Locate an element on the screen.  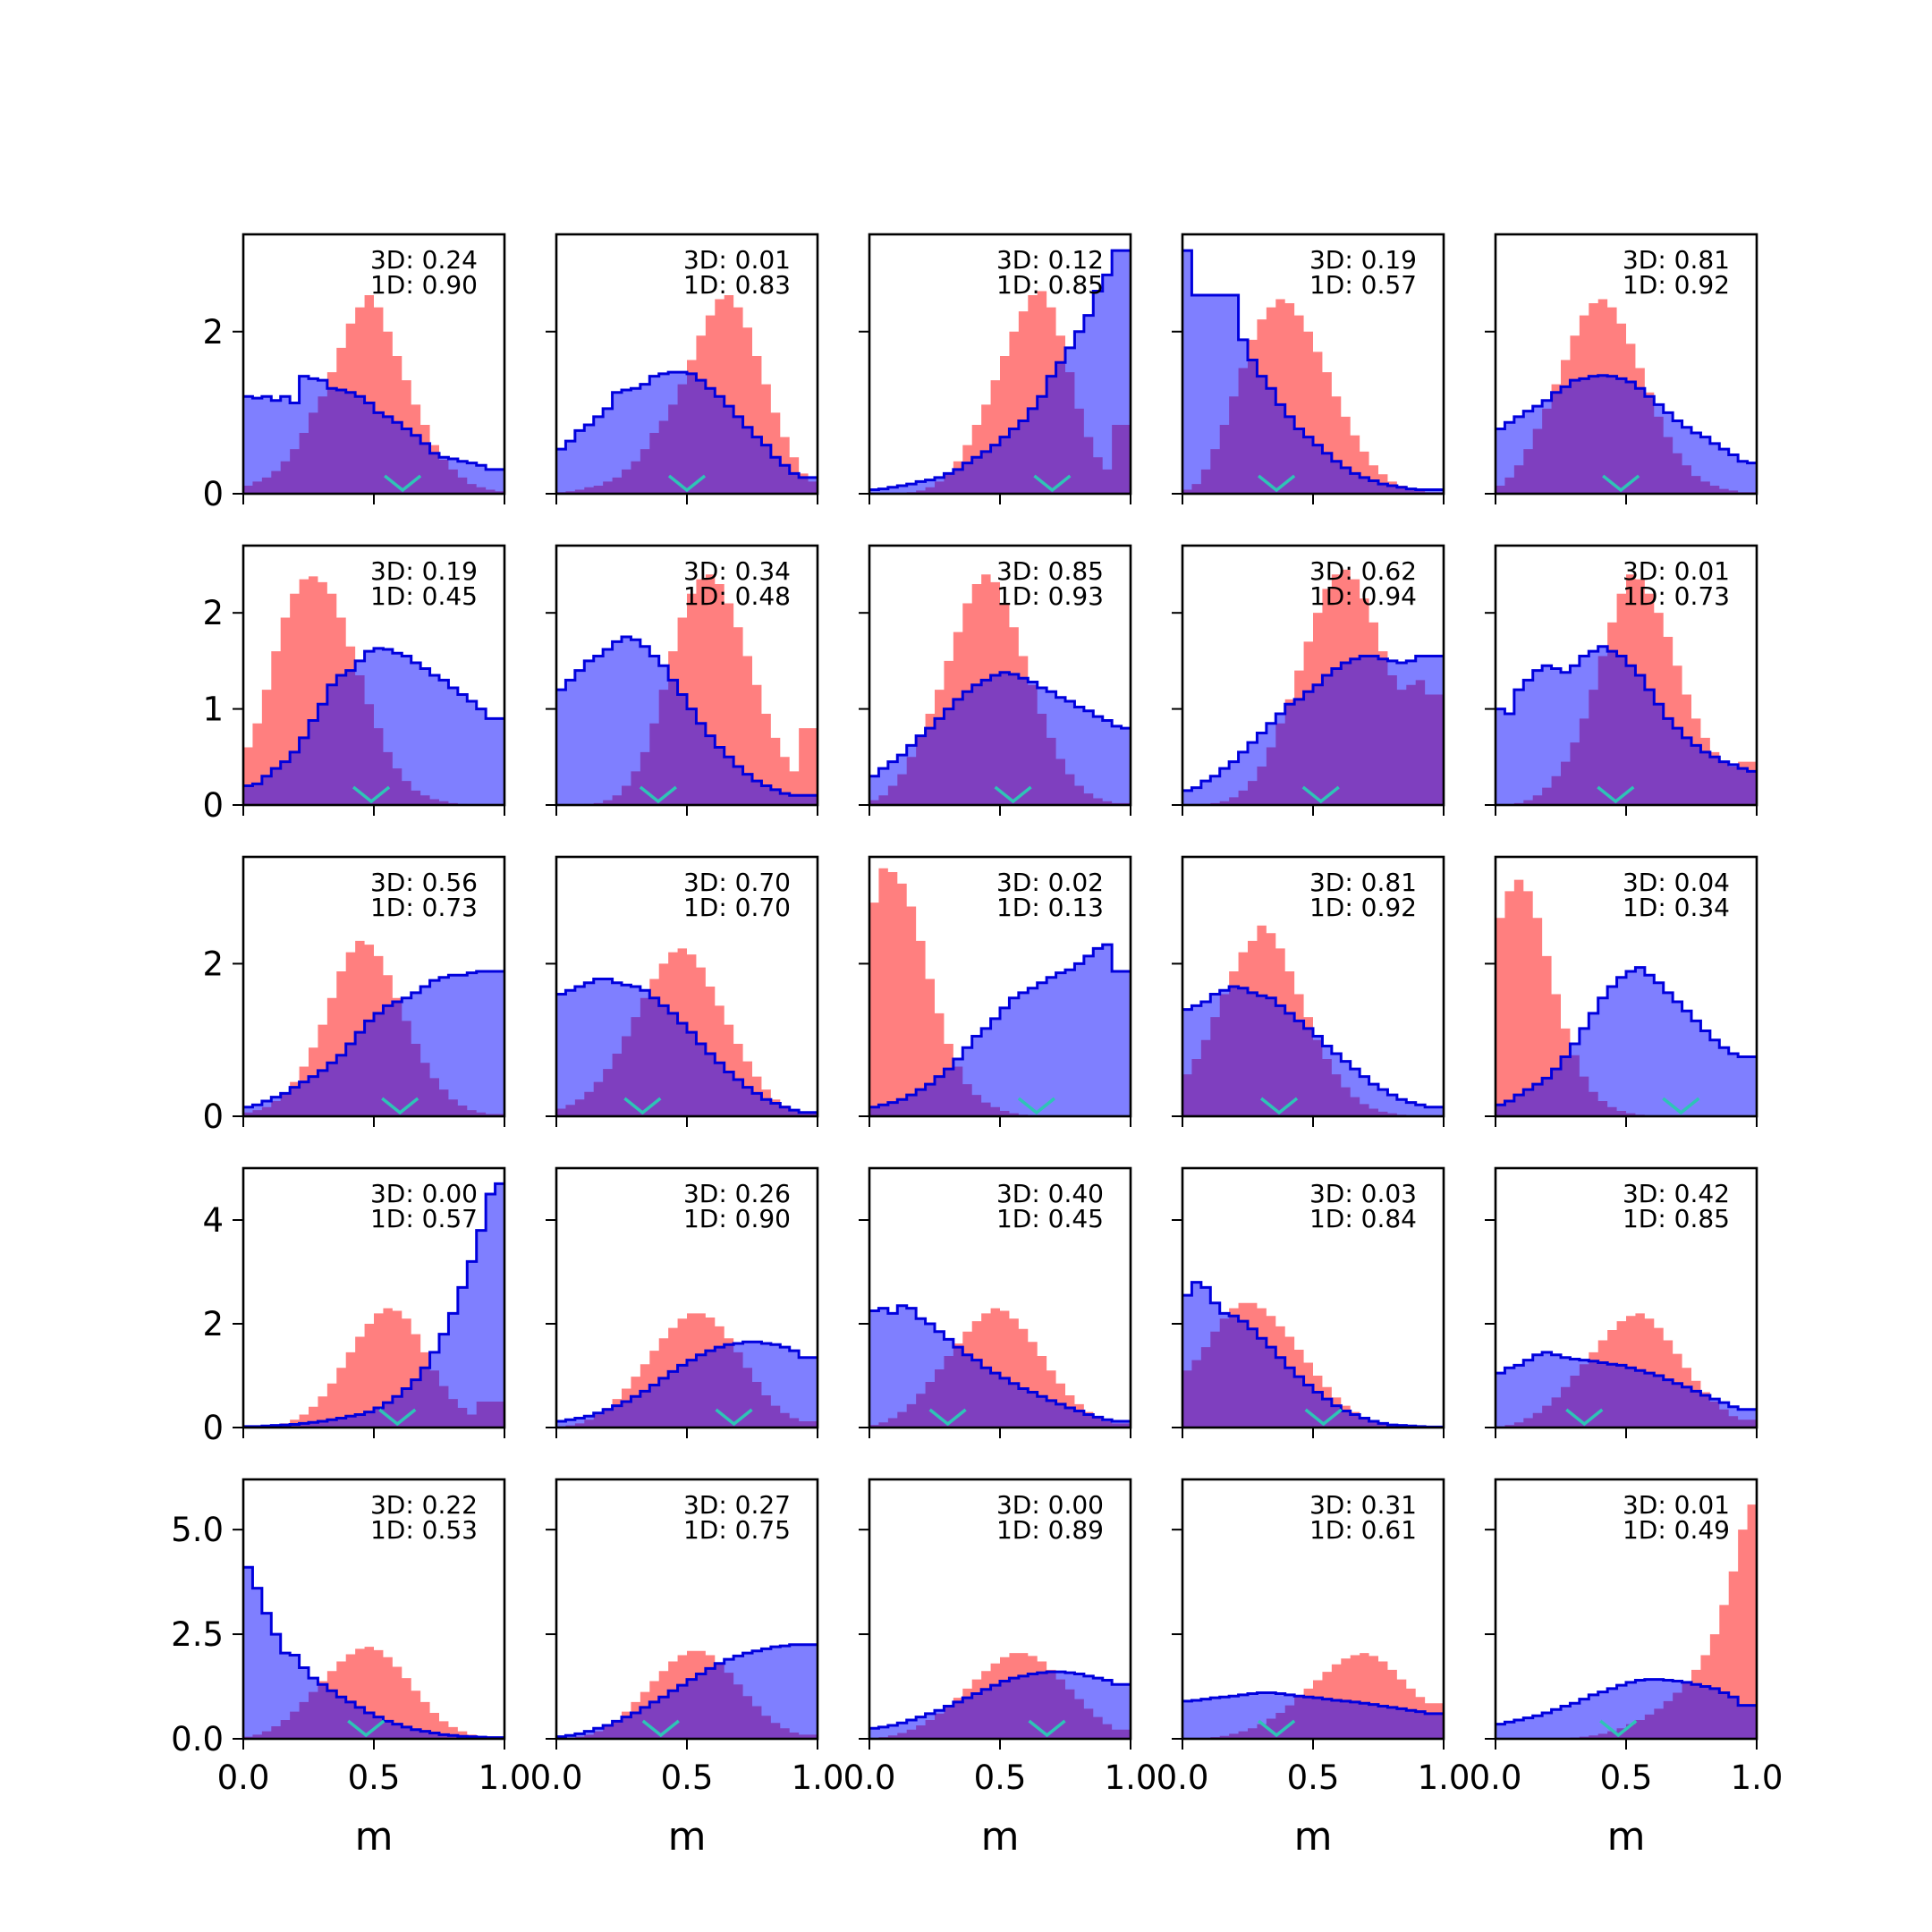
annotation-3d: 3D: 0.31 is located at coordinates (1363, 1505).